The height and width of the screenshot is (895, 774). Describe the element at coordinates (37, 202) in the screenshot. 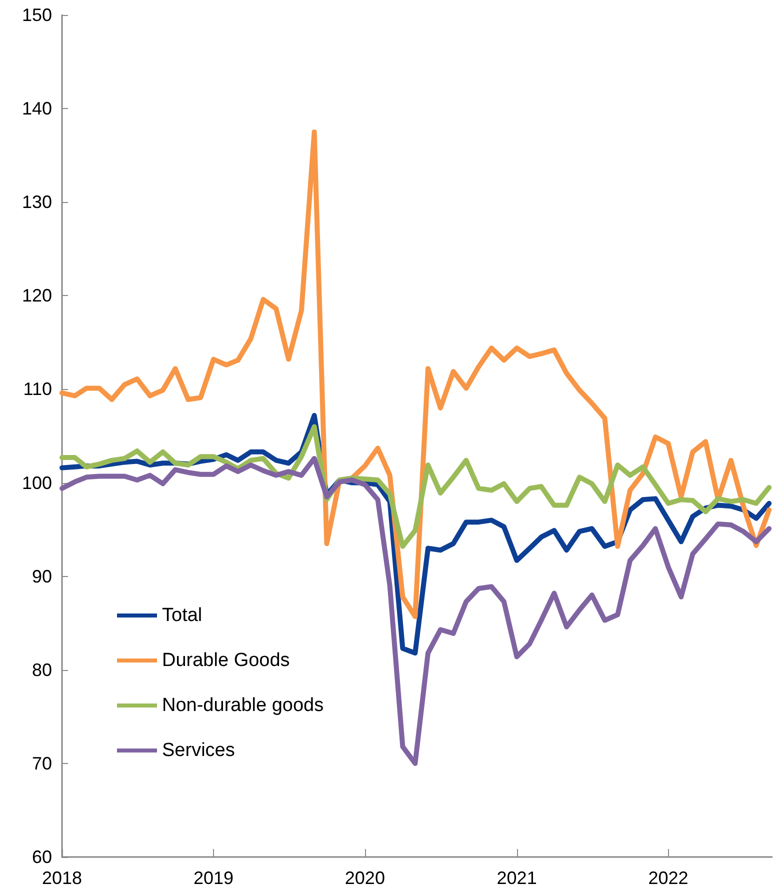

I see `y-tick-label: 130` at that location.